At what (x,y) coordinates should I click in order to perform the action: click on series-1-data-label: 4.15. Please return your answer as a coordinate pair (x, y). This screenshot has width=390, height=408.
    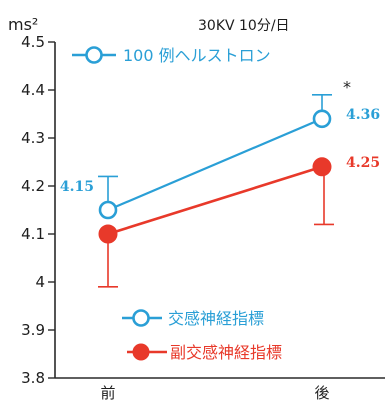
    Looking at the image, I should click on (77, 187).